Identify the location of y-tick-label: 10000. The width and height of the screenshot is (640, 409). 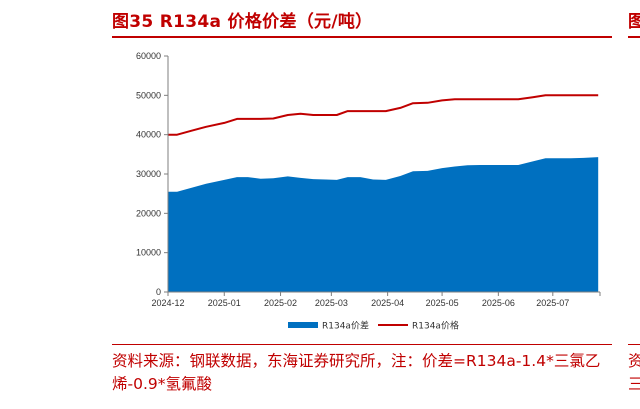
(148, 253).